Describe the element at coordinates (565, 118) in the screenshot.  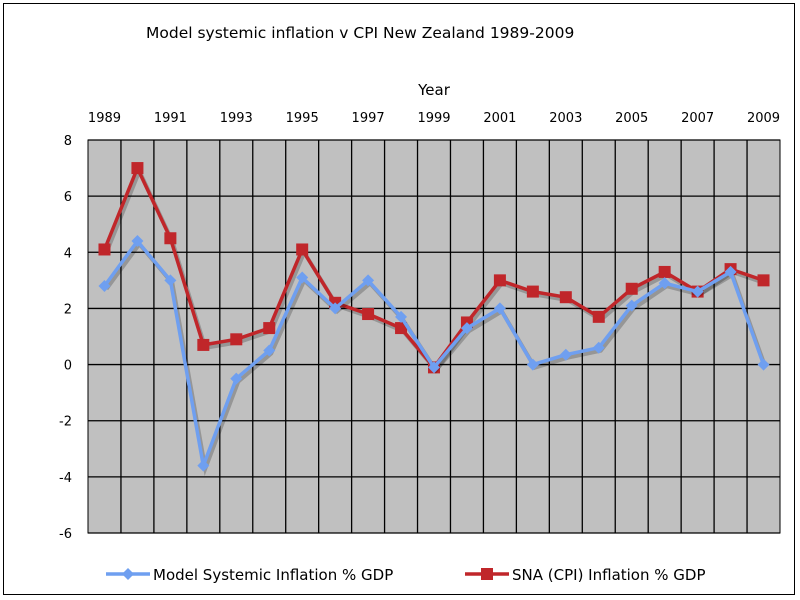
I see `x-tick-label: 2003` at that location.